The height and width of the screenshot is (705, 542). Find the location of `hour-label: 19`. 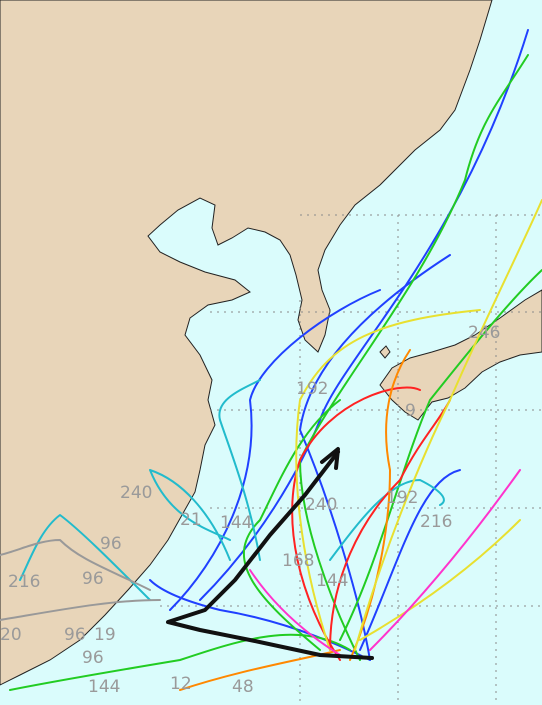

hour-label: 19 is located at coordinates (105, 635).